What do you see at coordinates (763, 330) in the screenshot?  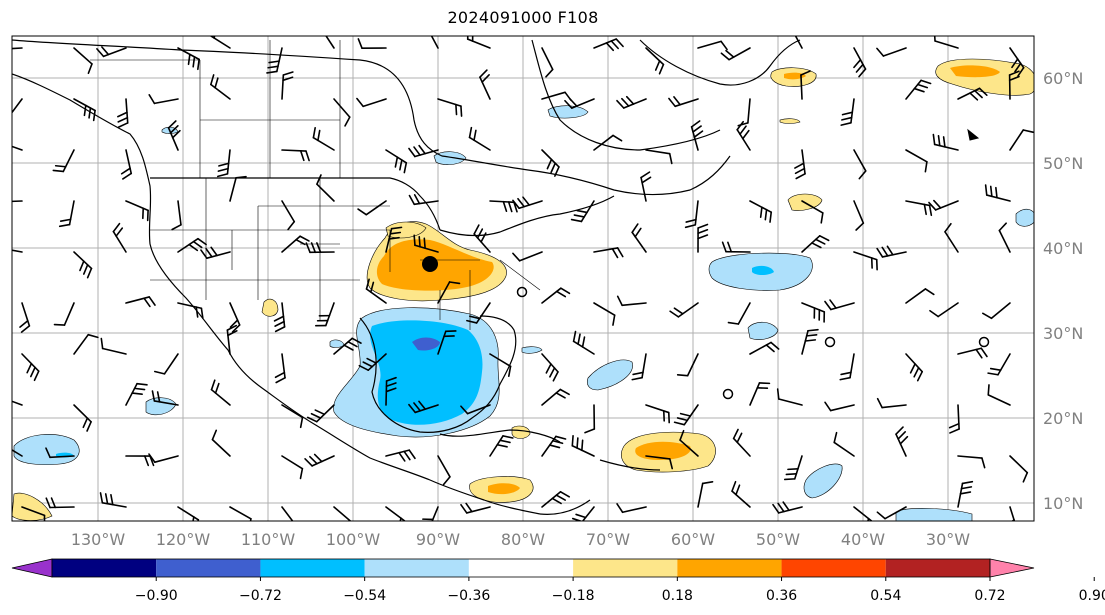 I see `negative-anomaly-atlantic-30n` at bounding box center [763, 330].